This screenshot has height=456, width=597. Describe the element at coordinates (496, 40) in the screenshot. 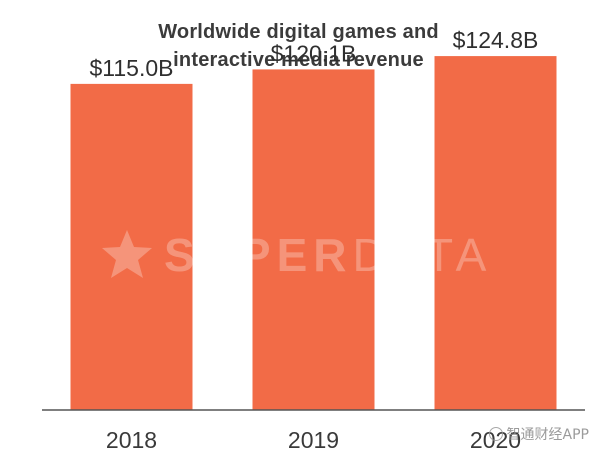

I see `bar-value-label-2020: $124.8B` at that location.